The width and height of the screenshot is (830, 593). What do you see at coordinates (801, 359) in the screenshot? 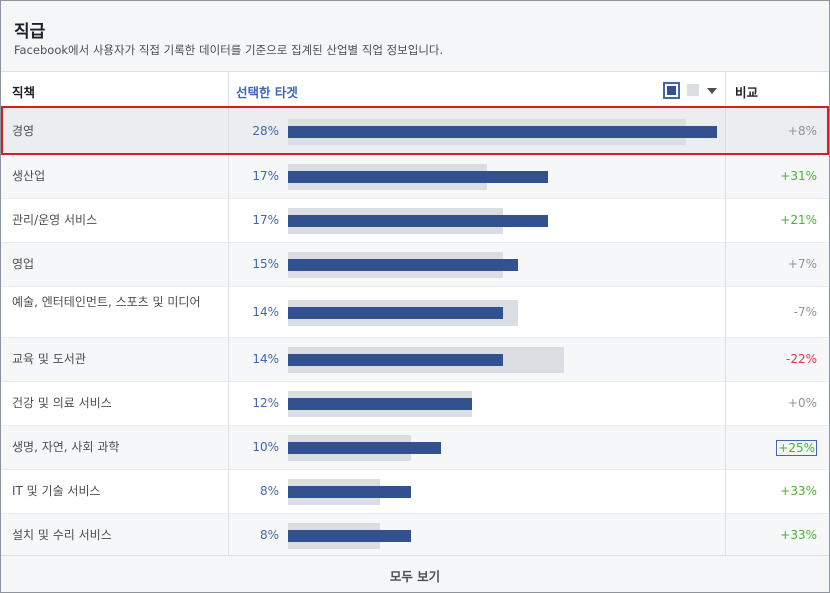
I see `comparison-value: -22%` at bounding box center [801, 359].